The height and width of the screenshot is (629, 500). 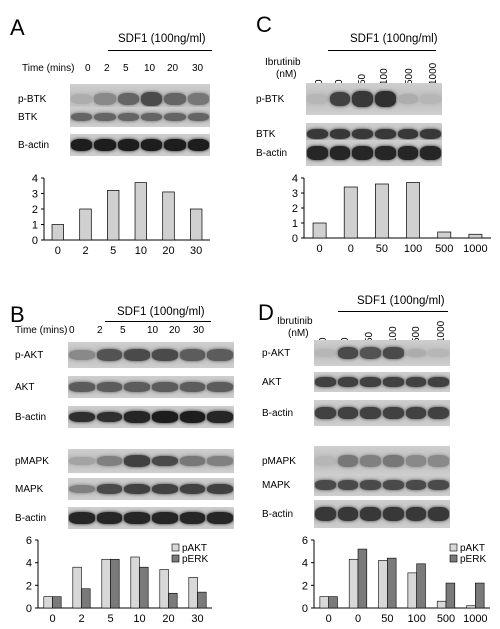 I want to click on panel-c-treatment-bar, so click(x=382, y=50).